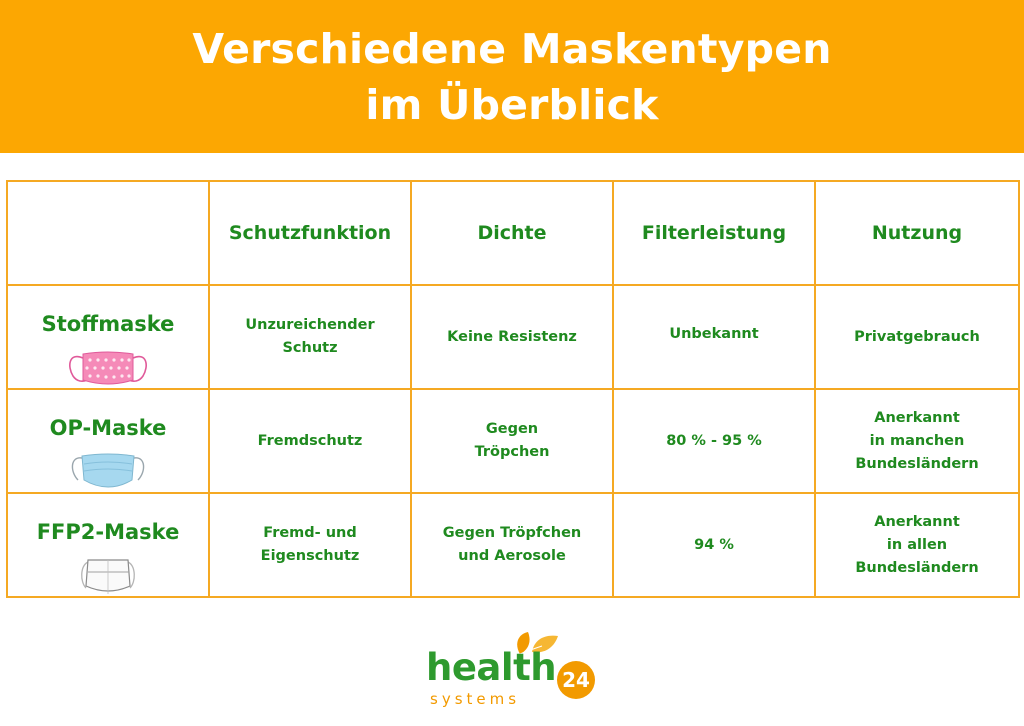 The image size is (1024, 726). I want to click on title-line-2: im Überblick, so click(512, 104).